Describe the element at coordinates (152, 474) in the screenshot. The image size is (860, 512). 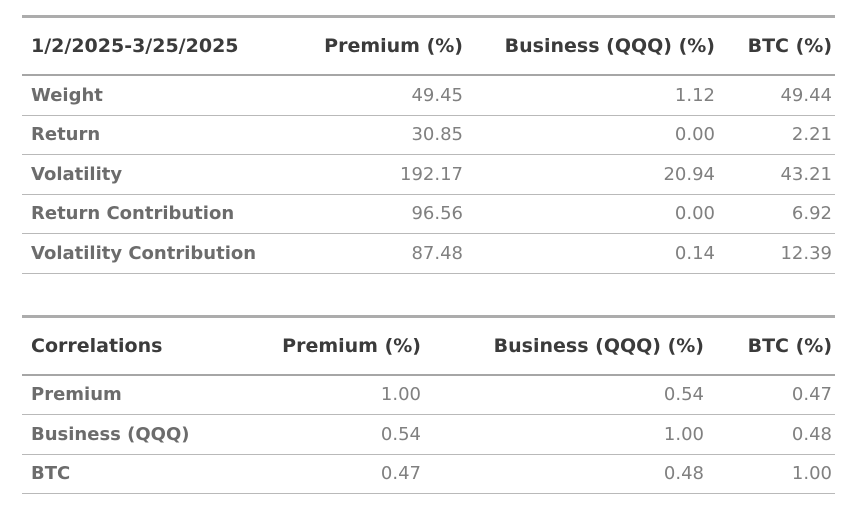
I see `row-label: BTC` at that location.